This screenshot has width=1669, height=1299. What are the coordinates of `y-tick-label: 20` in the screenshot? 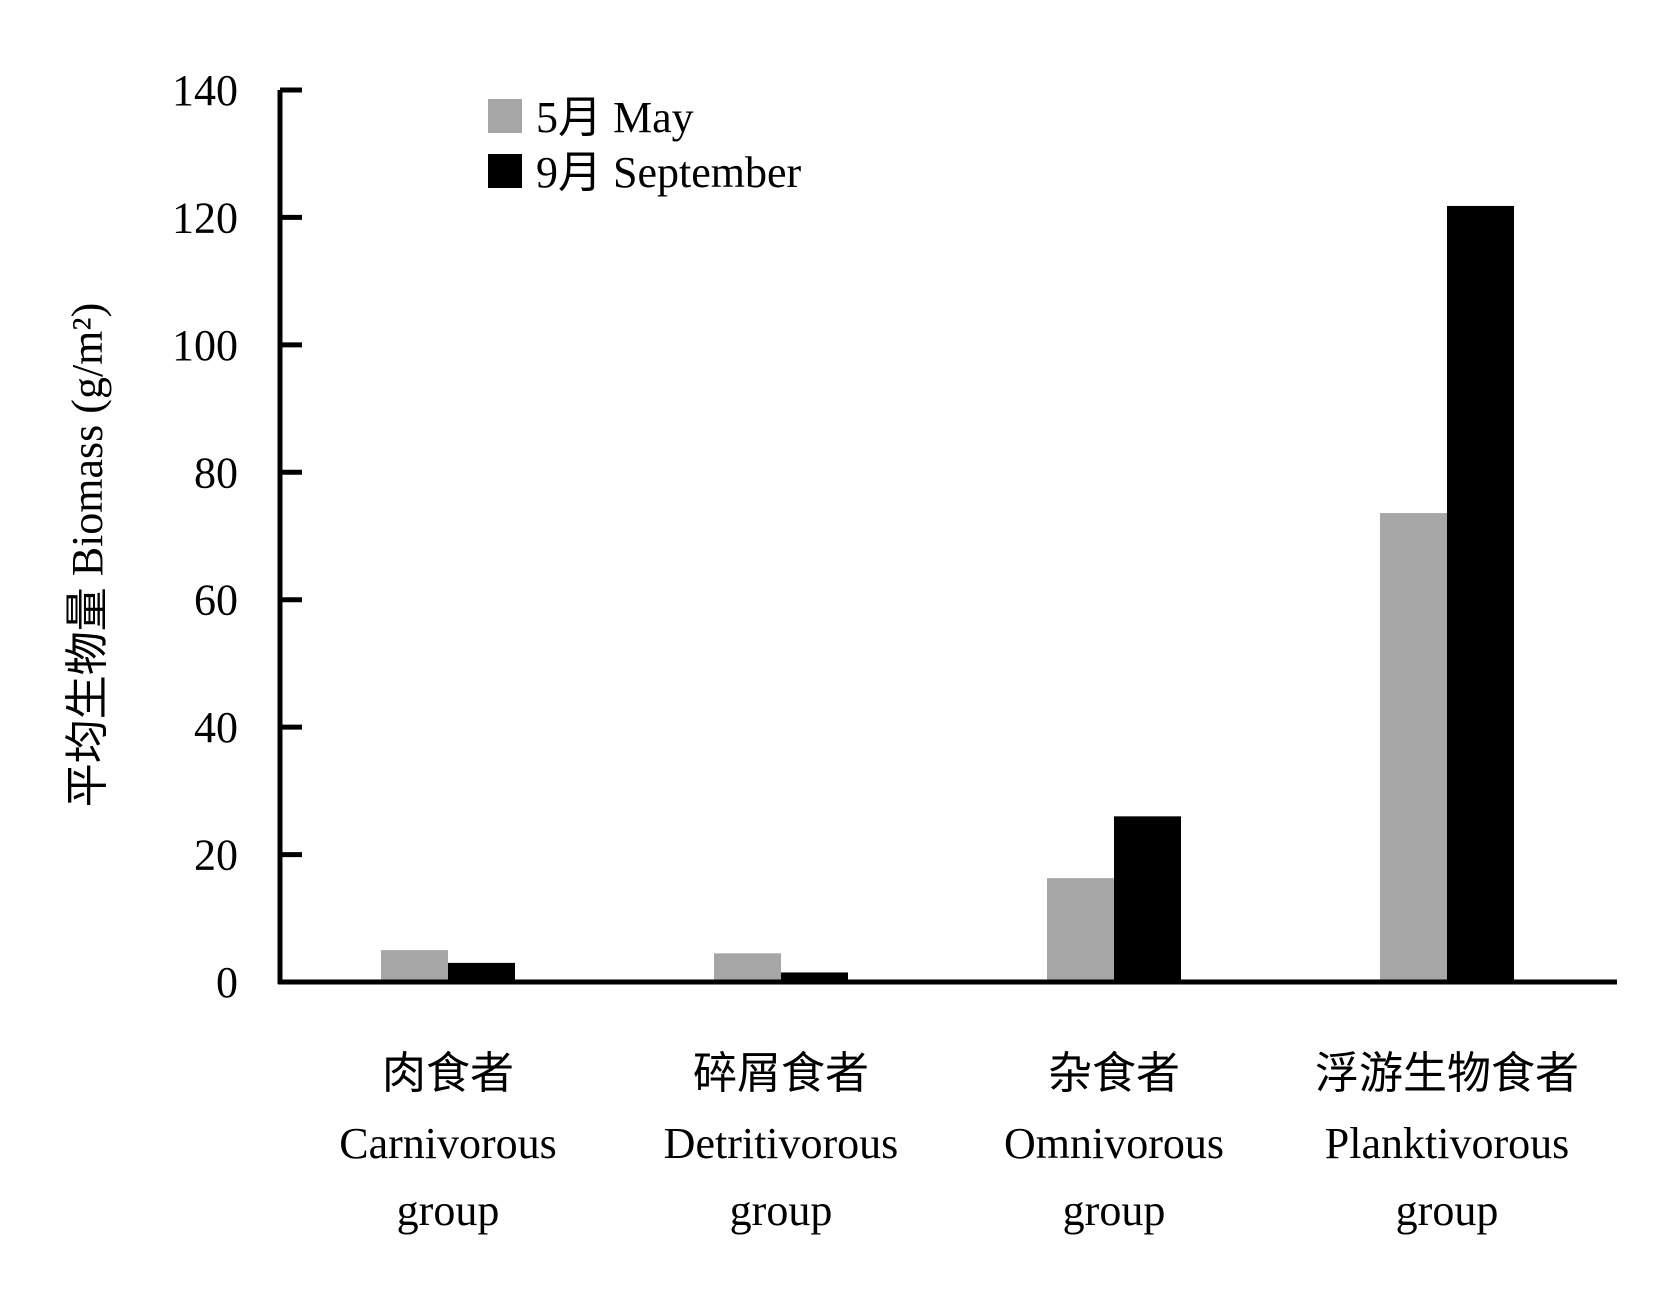 It's located at (216, 855).